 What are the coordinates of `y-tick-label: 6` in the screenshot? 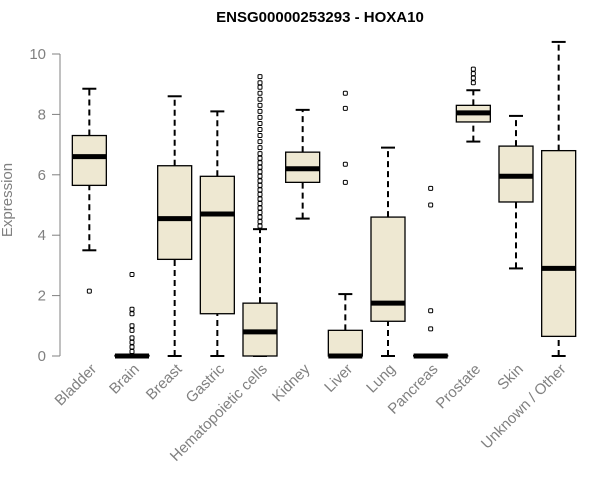 It's located at (42, 175).